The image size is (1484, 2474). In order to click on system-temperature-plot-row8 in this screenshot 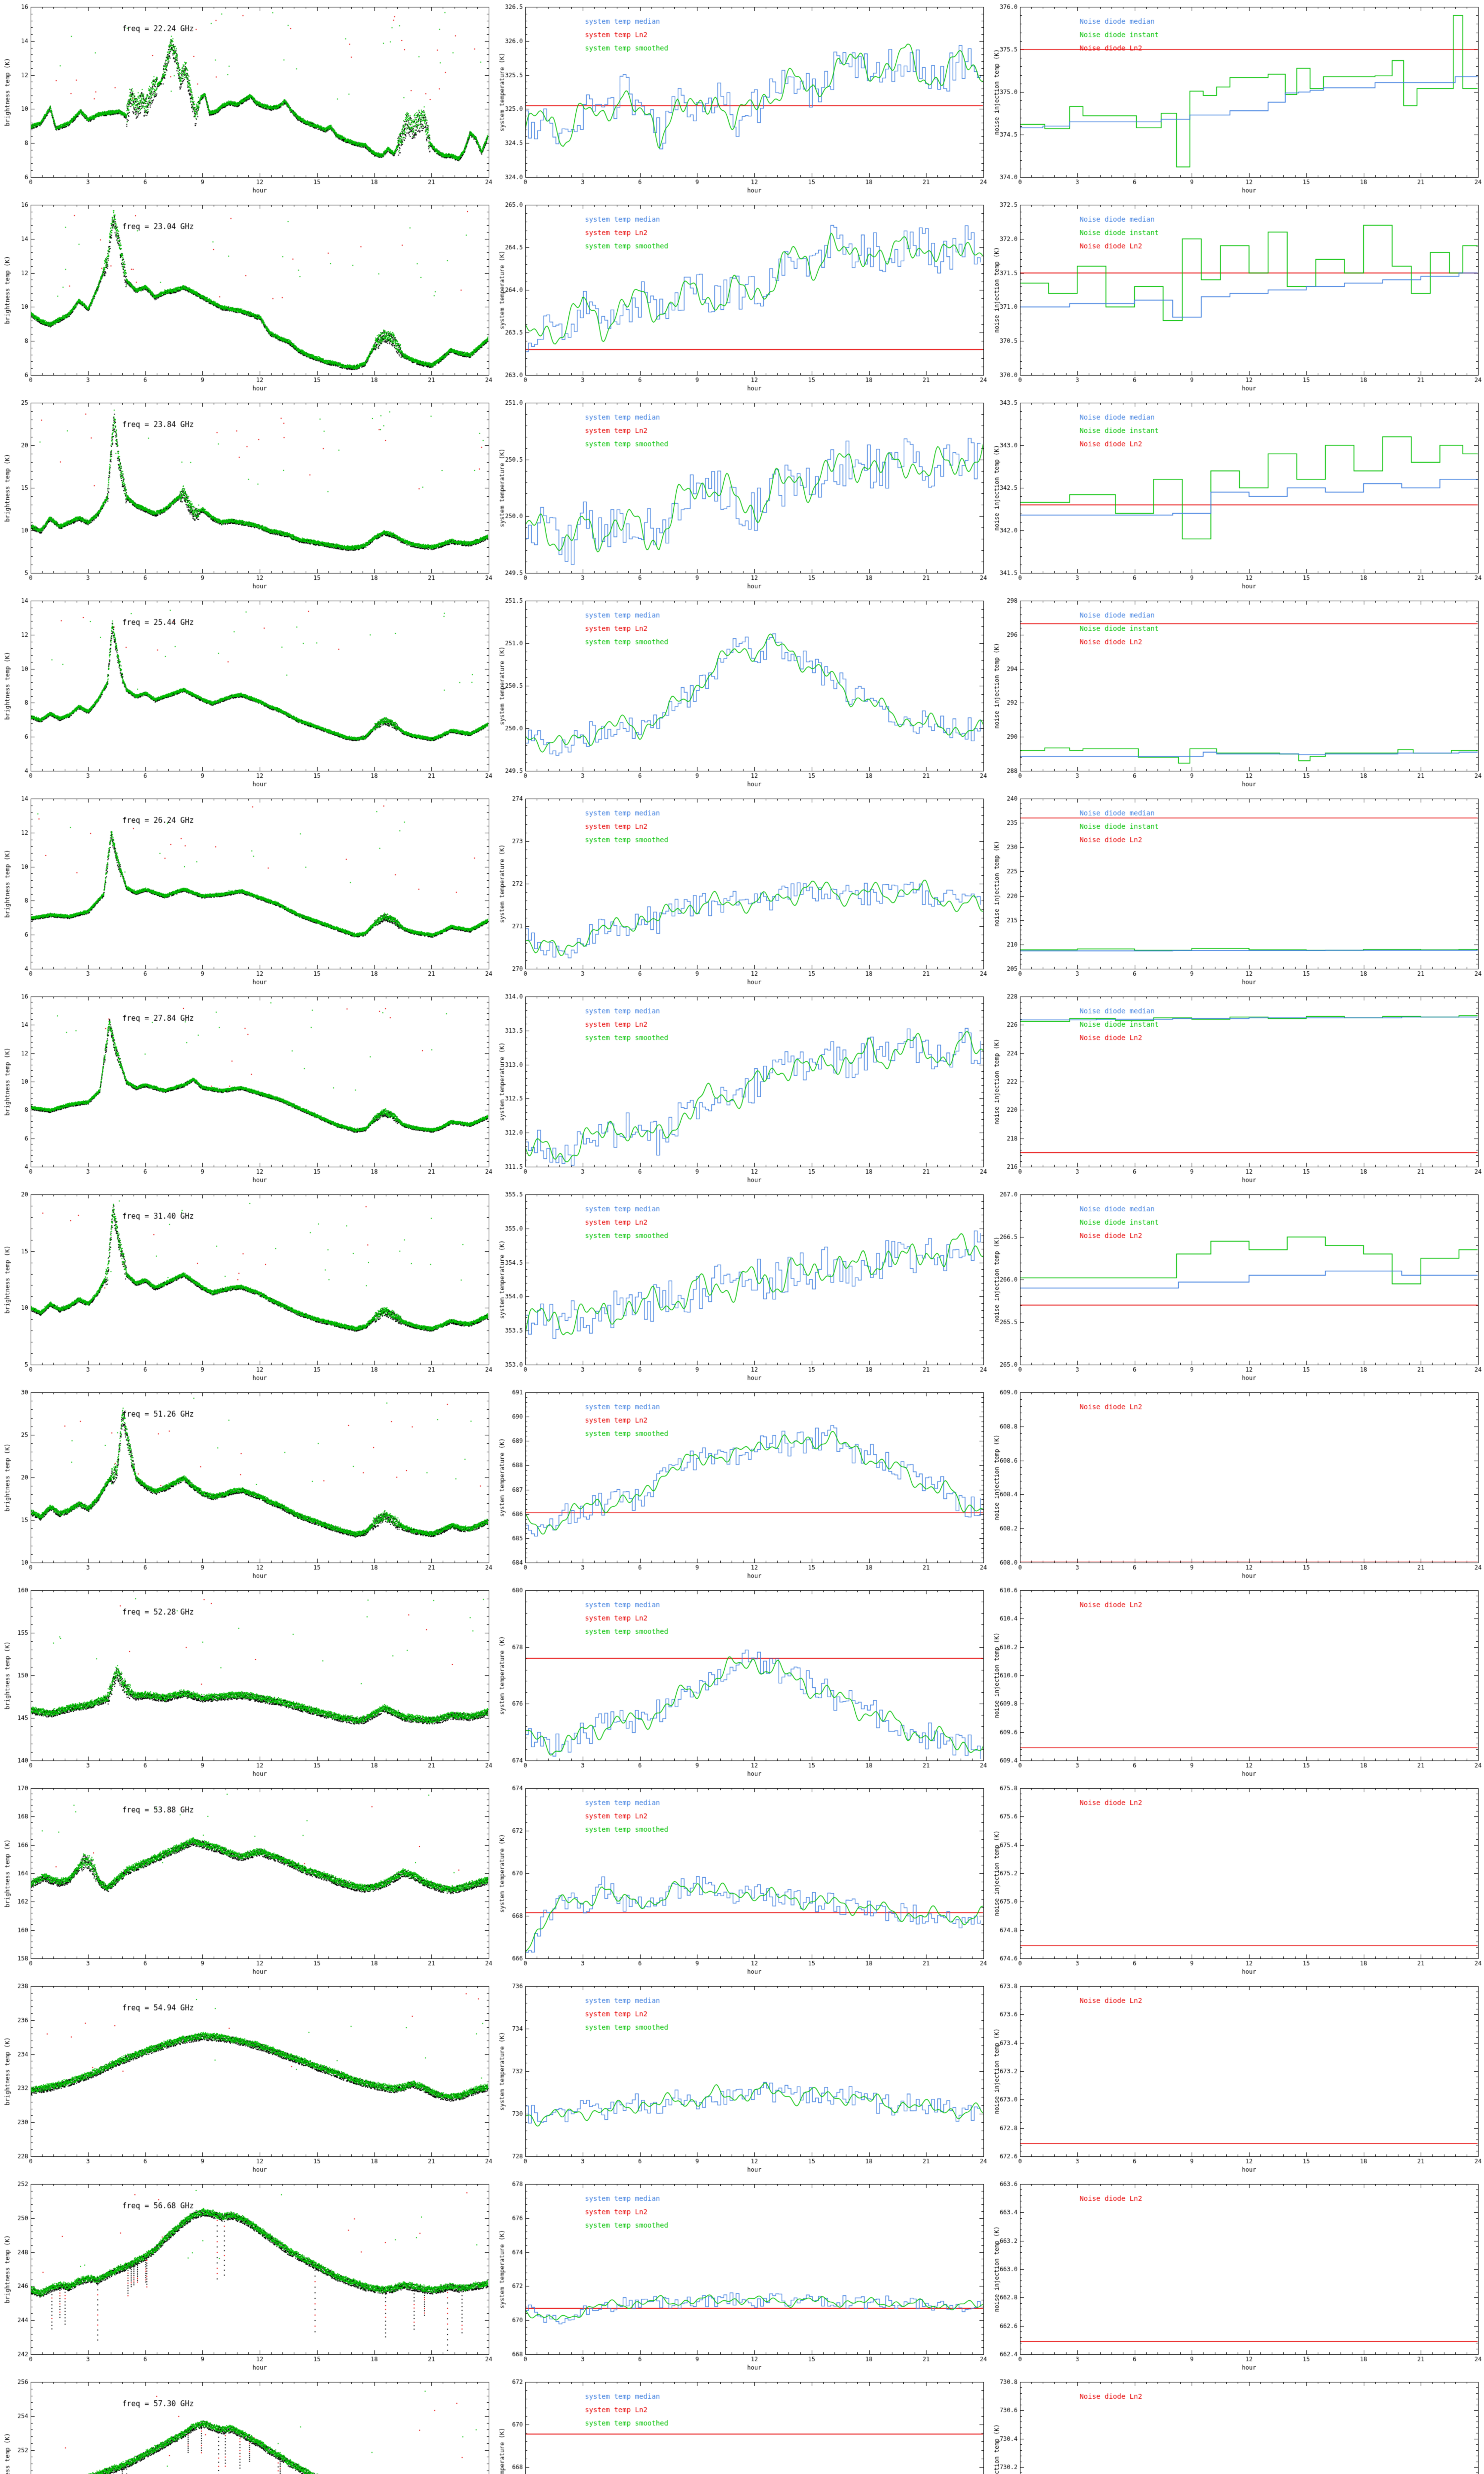, I will do `click(742, 1484)`.